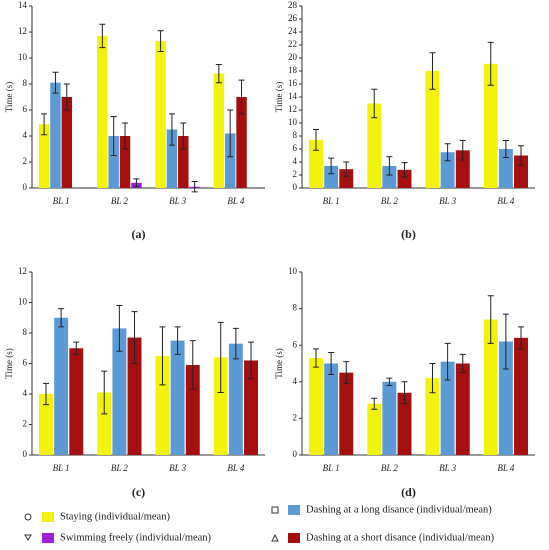 The height and width of the screenshot is (550, 549). I want to click on legend-label: Staying (individual/mean), so click(115, 516).